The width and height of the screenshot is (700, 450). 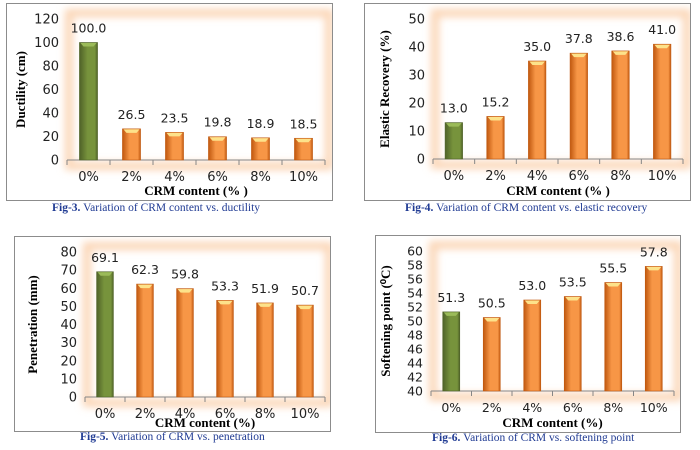 I want to click on y-tick-label: 30, so click(x=416, y=76).